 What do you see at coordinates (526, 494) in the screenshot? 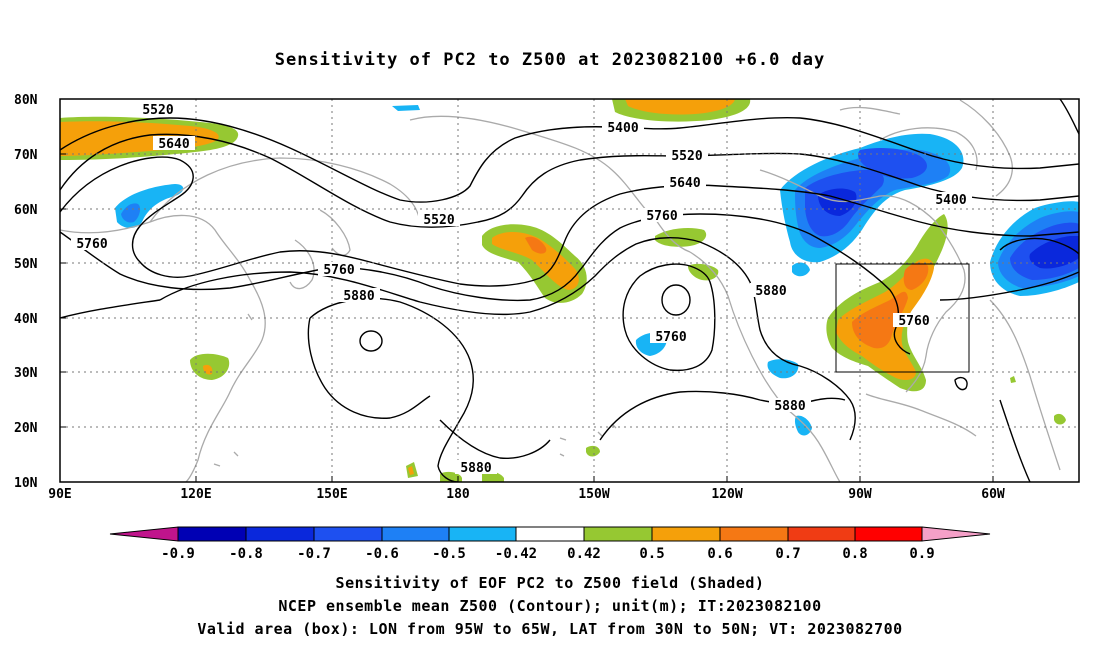
I see `lon-labels: 90E 120E 150E 180 150W 120W 90W 60W` at bounding box center [526, 494].